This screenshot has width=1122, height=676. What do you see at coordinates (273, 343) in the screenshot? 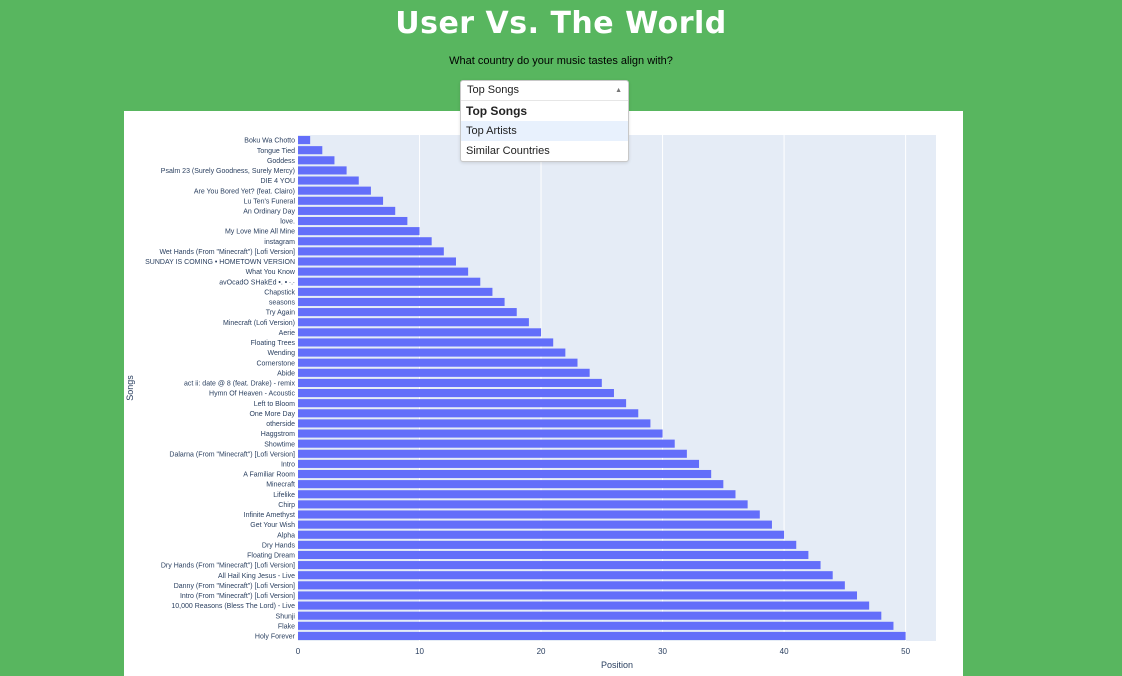
I see `y-tick-label: Floating Trees` at bounding box center [273, 343].